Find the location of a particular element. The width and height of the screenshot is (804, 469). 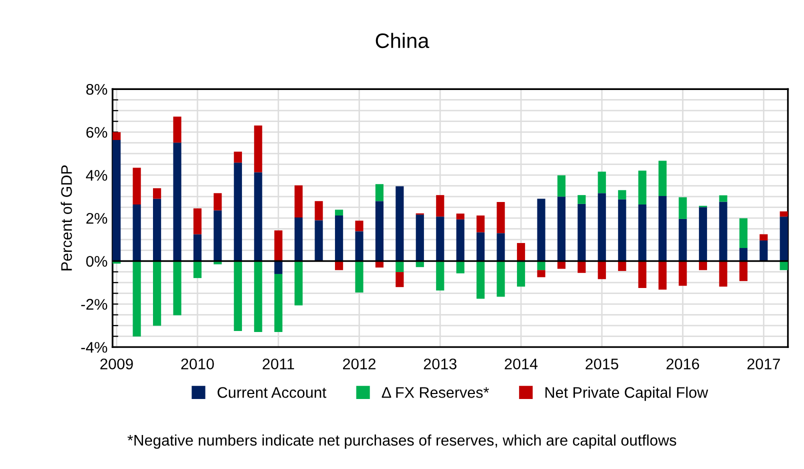

y-tick-label: 2% is located at coordinates (97, 218).